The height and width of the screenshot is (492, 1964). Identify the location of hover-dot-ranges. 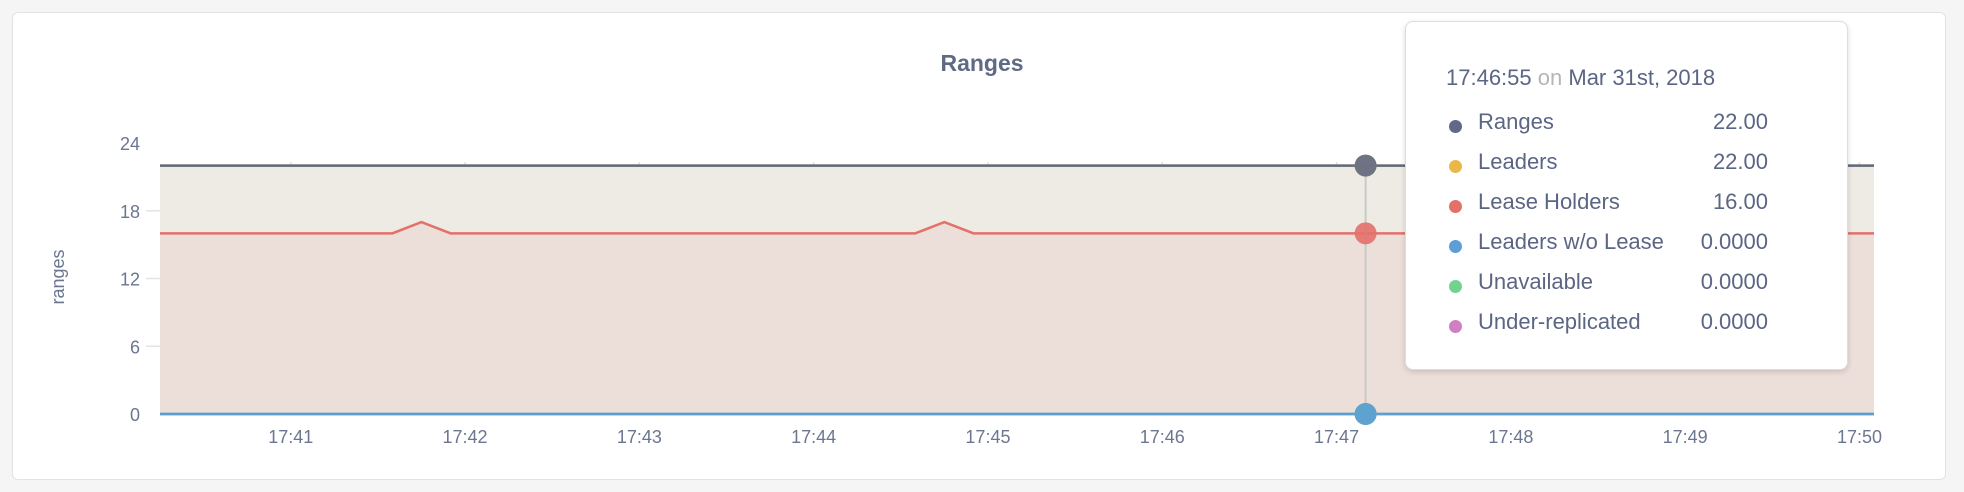
(1365, 165).